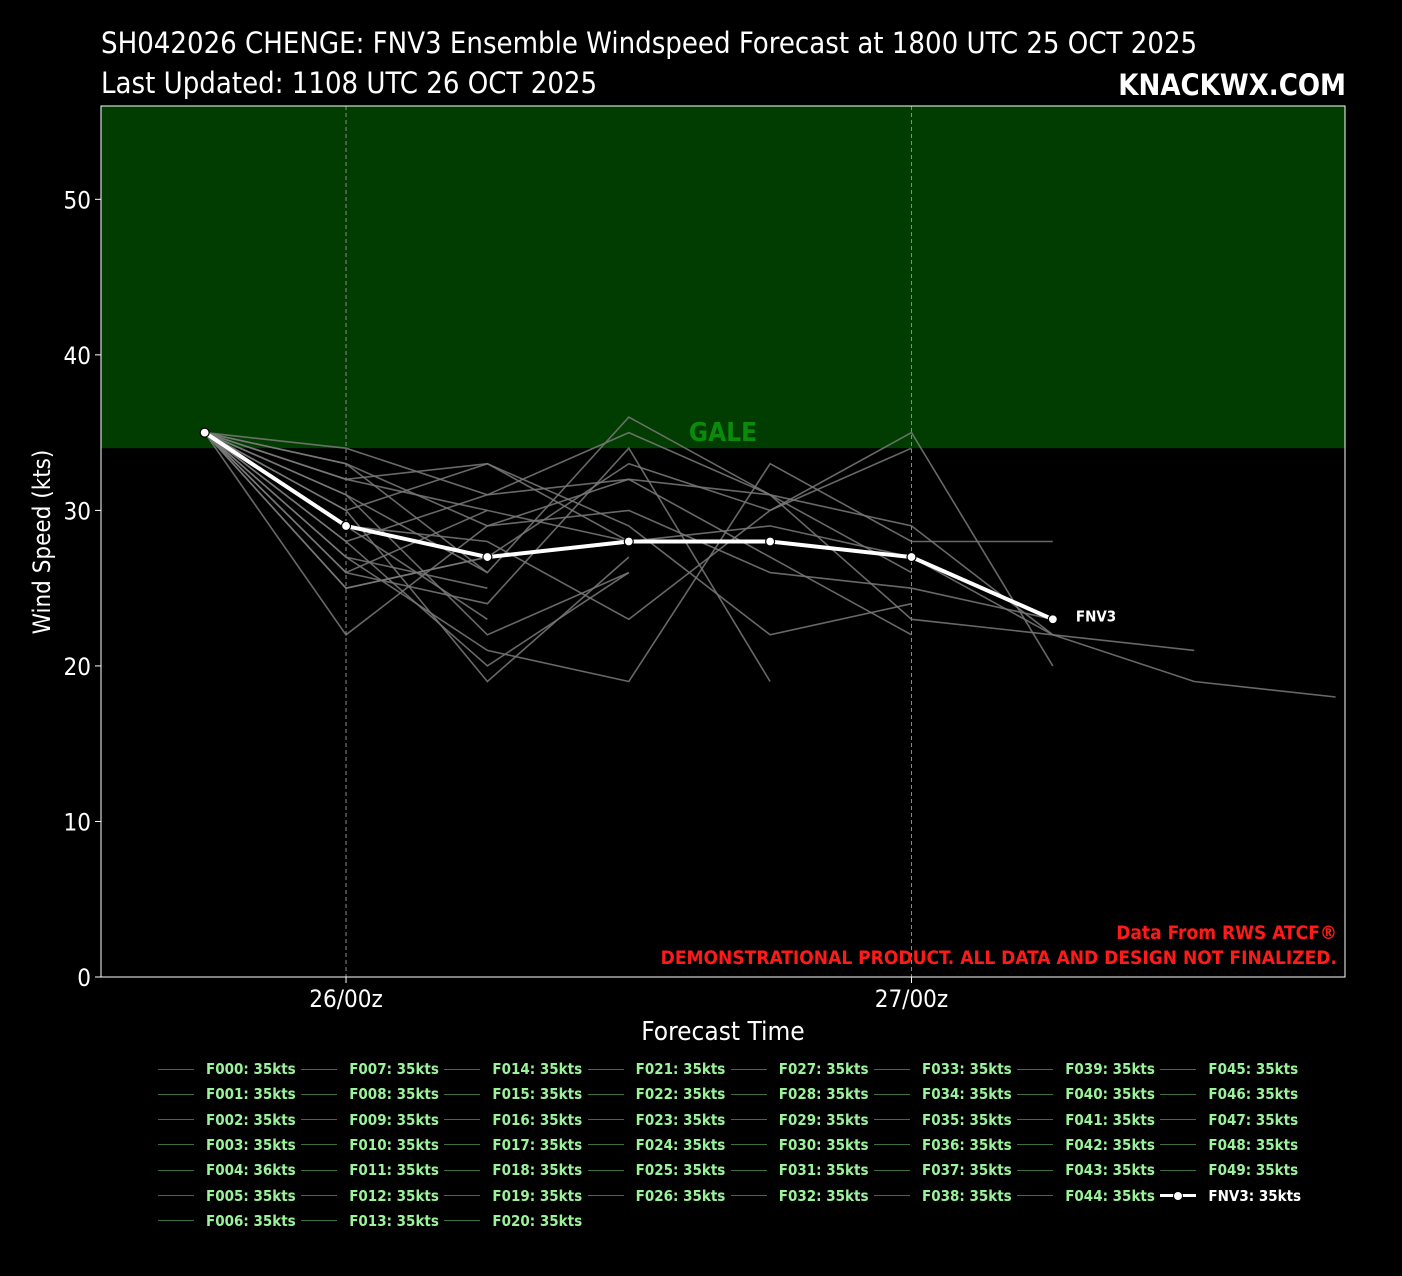 This screenshot has width=1402, height=1276. Describe the element at coordinates (680, 1170) in the screenshot. I see `legend-label: F025: 35kts` at that location.